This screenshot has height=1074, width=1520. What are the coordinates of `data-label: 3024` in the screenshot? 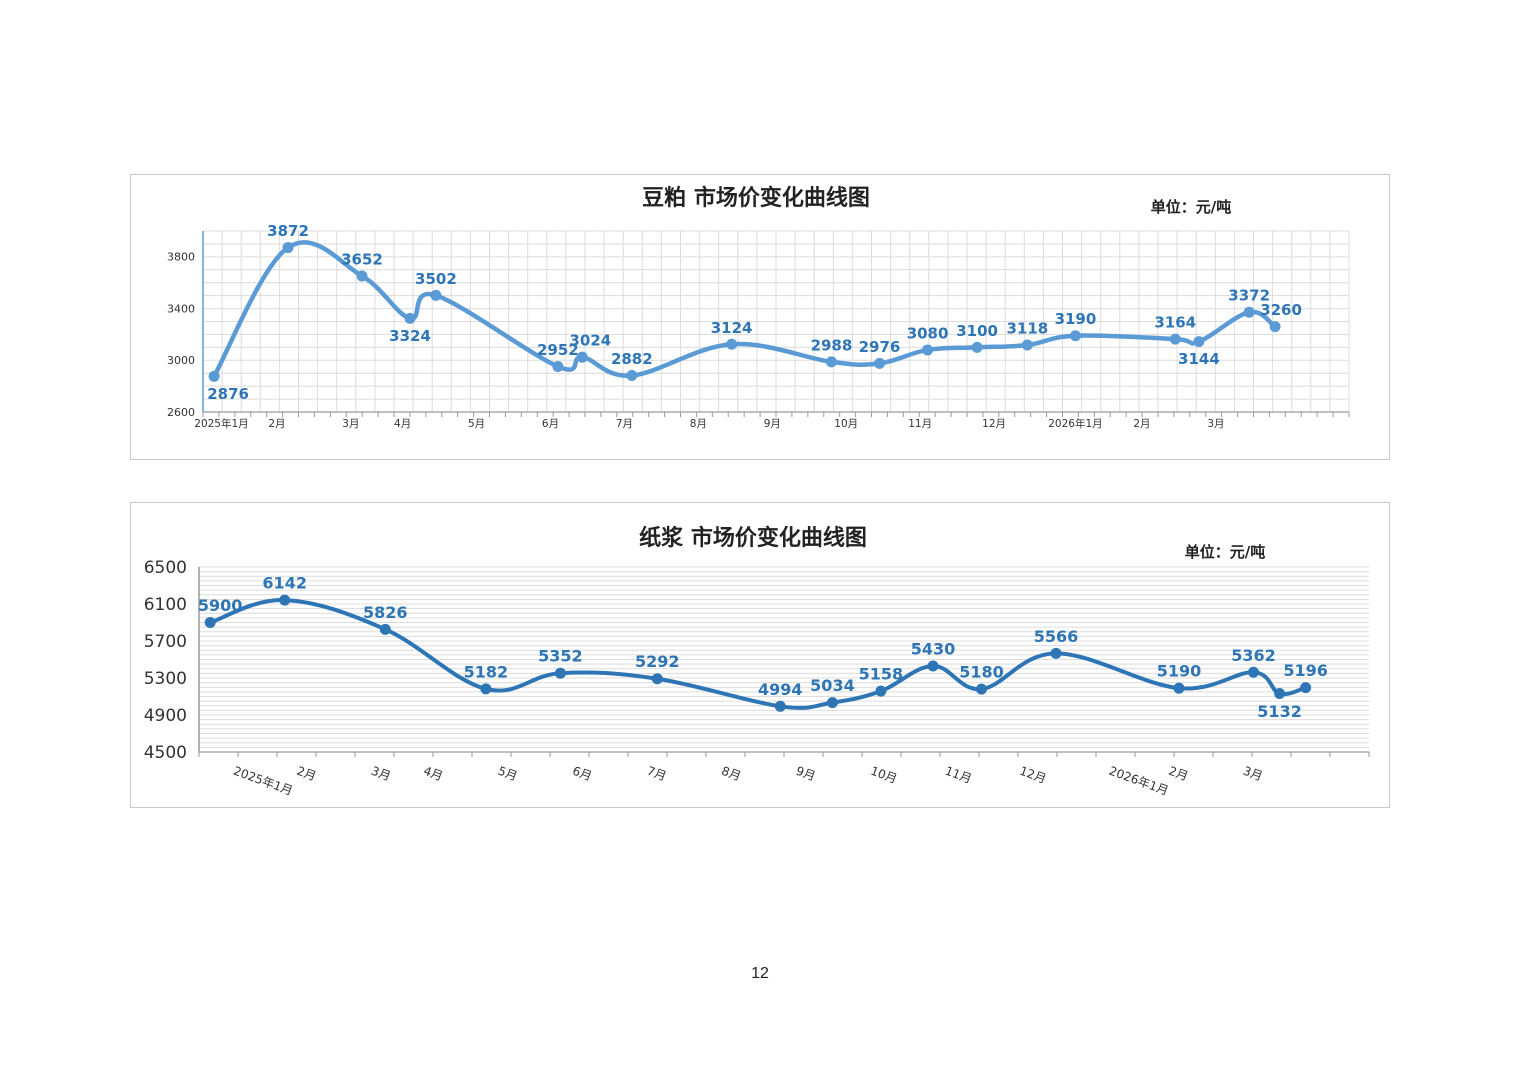 It's located at (590, 341).